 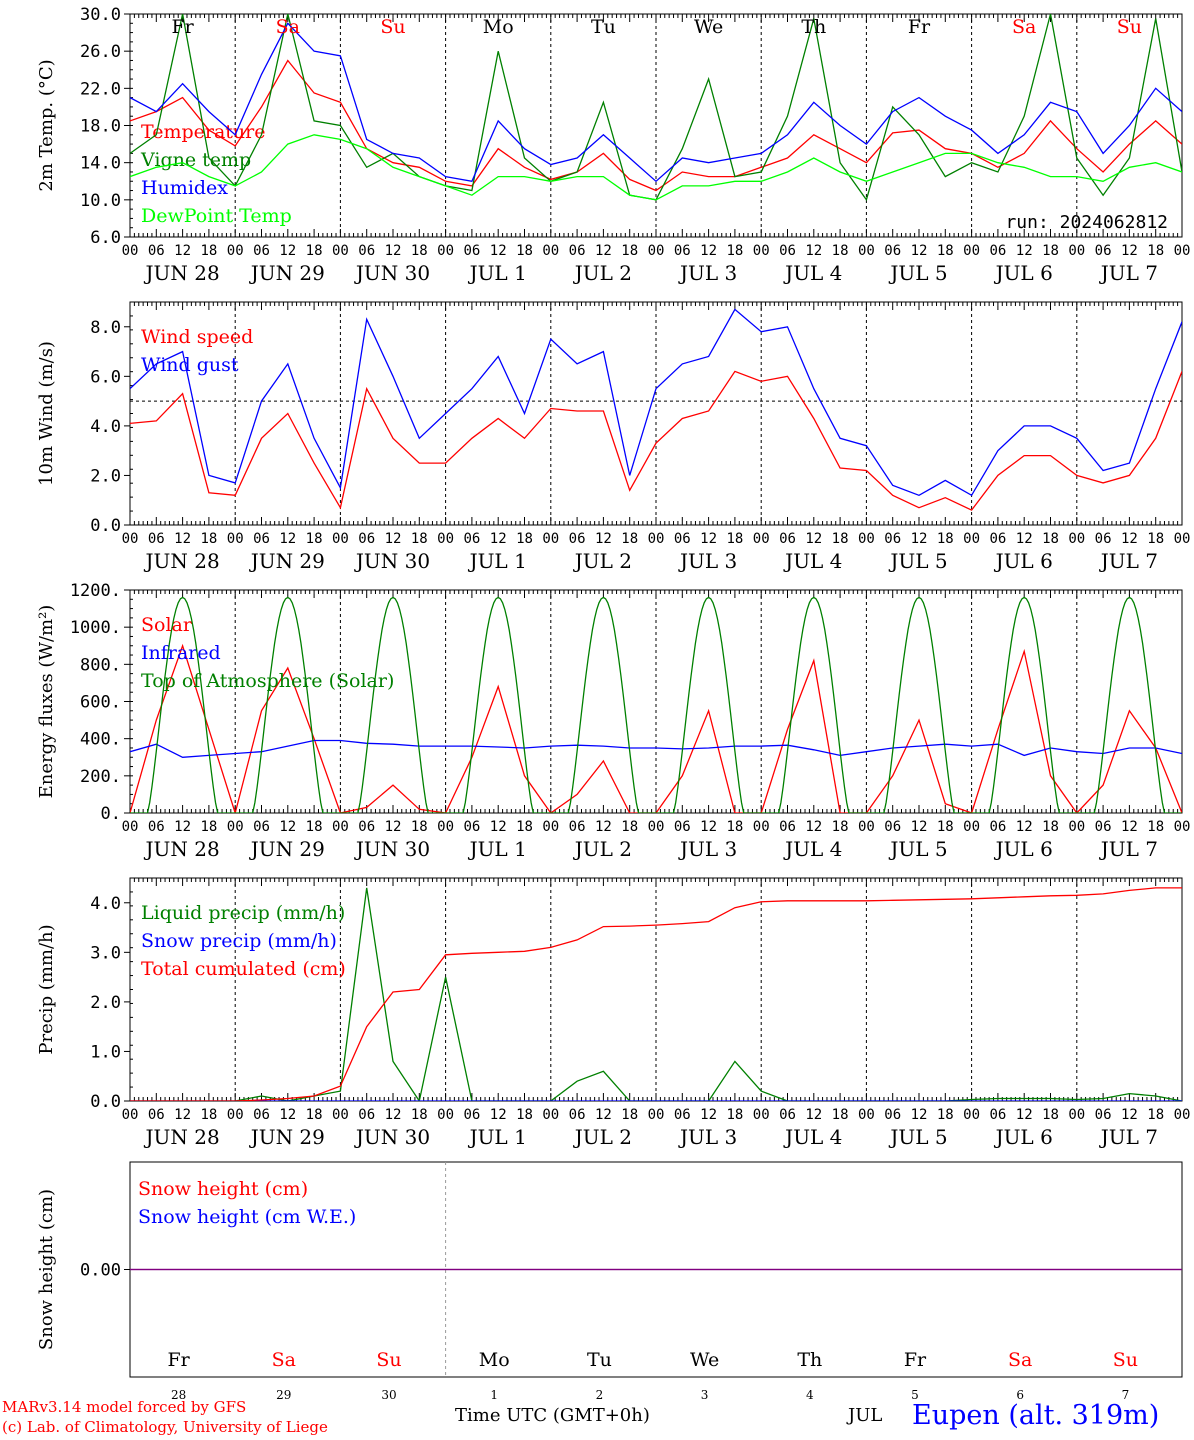 What do you see at coordinates (1020, 1395) in the screenshot?
I see `day-number-label: 6` at bounding box center [1020, 1395].